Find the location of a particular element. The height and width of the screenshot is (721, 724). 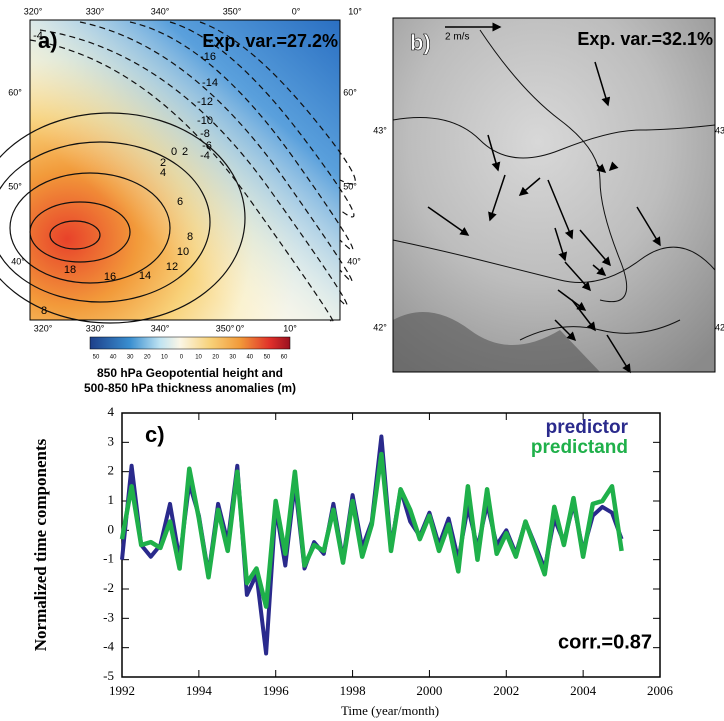

x-tick-label: 1994 is located at coordinates (199, 690).